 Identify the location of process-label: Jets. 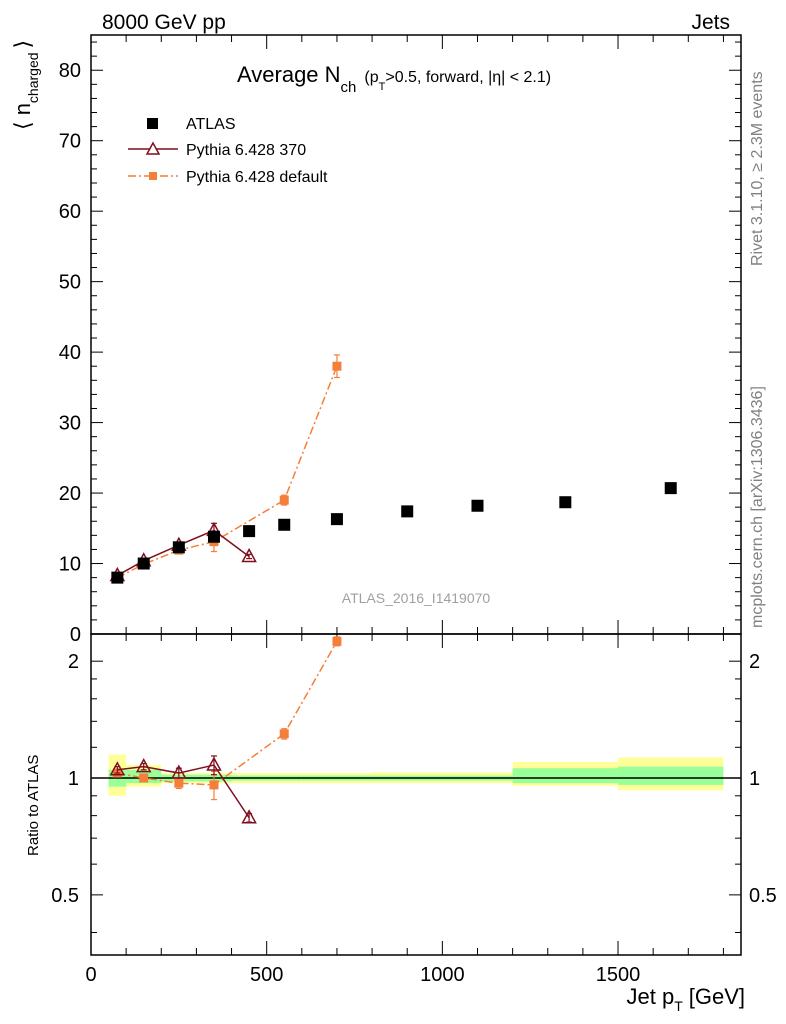
(710, 22).